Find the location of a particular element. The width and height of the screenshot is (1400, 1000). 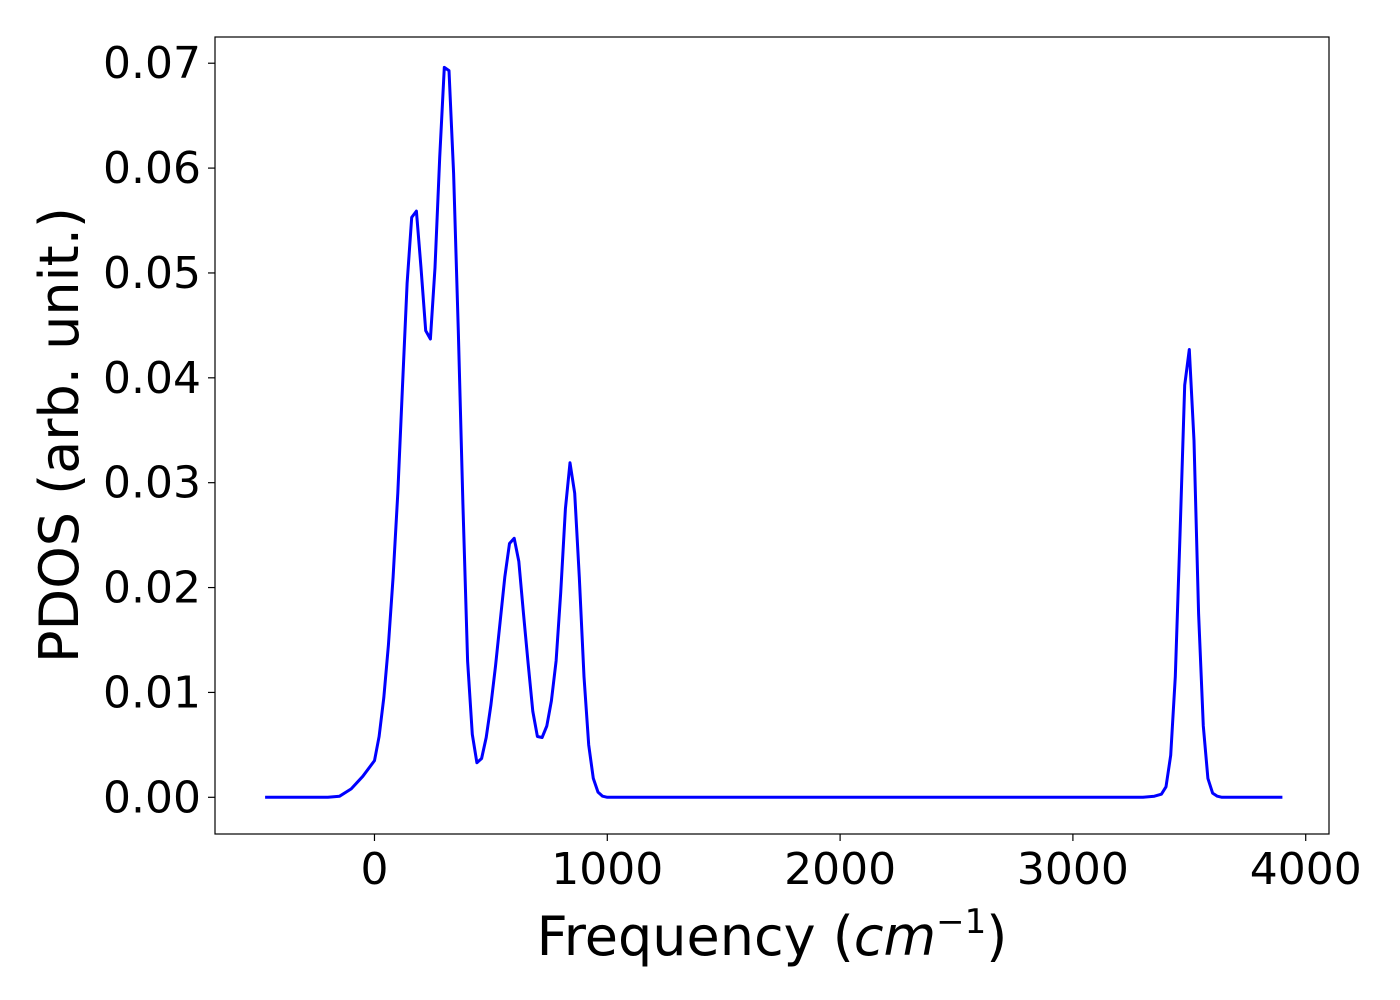

y-tick-label: 0.02 is located at coordinates (152, 588).